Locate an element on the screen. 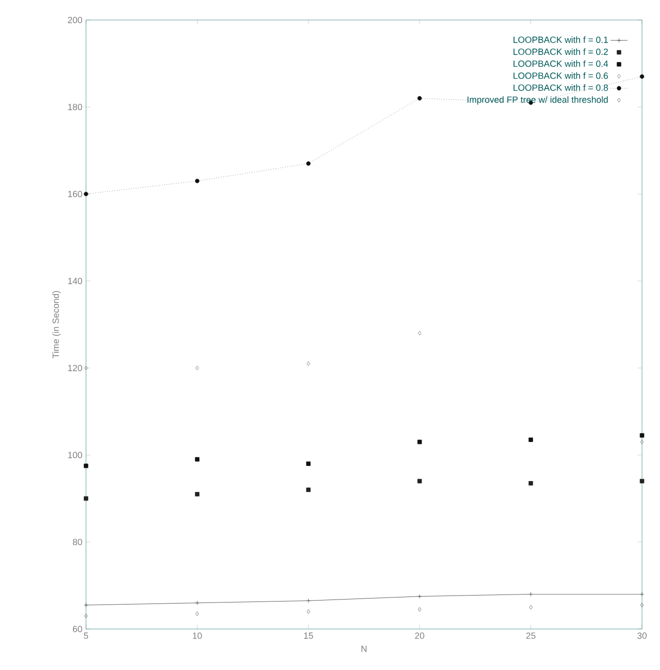 Image resolution: width=660 pixels, height=670 pixels. y-tick-label: 120 is located at coordinates (75, 368).